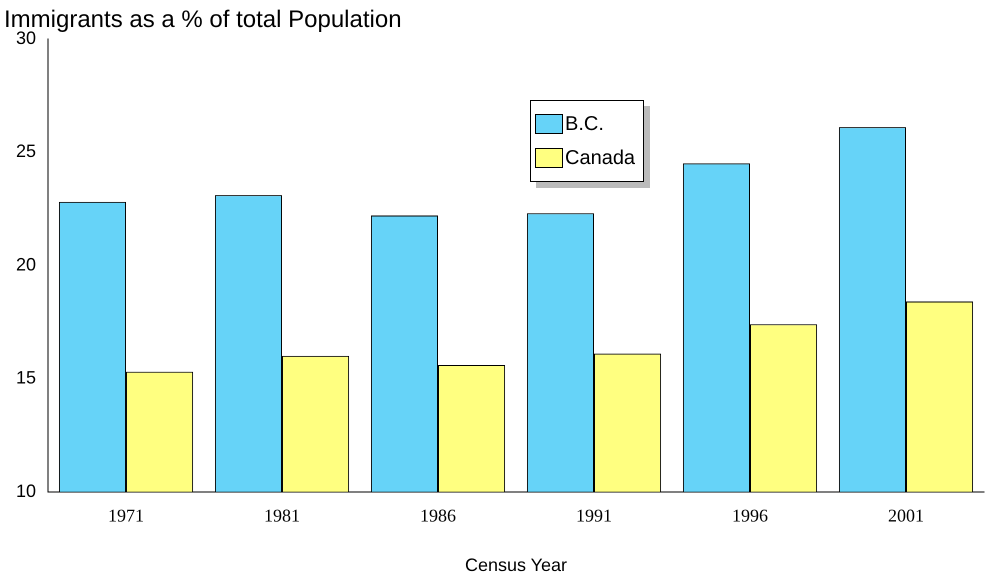 The width and height of the screenshot is (985, 585). What do you see at coordinates (600, 158) in the screenshot?
I see `legend-label: Canada` at bounding box center [600, 158].